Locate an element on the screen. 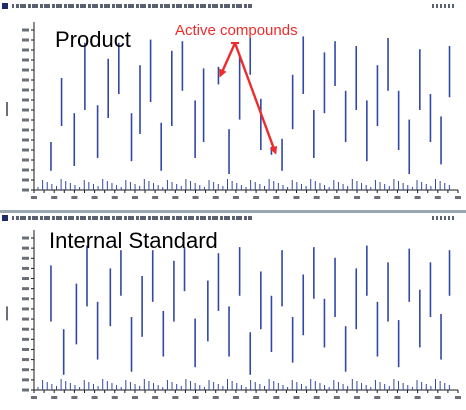 This screenshot has height=410, width=466. active-compounds-label: Active compounds is located at coordinates (236, 30).